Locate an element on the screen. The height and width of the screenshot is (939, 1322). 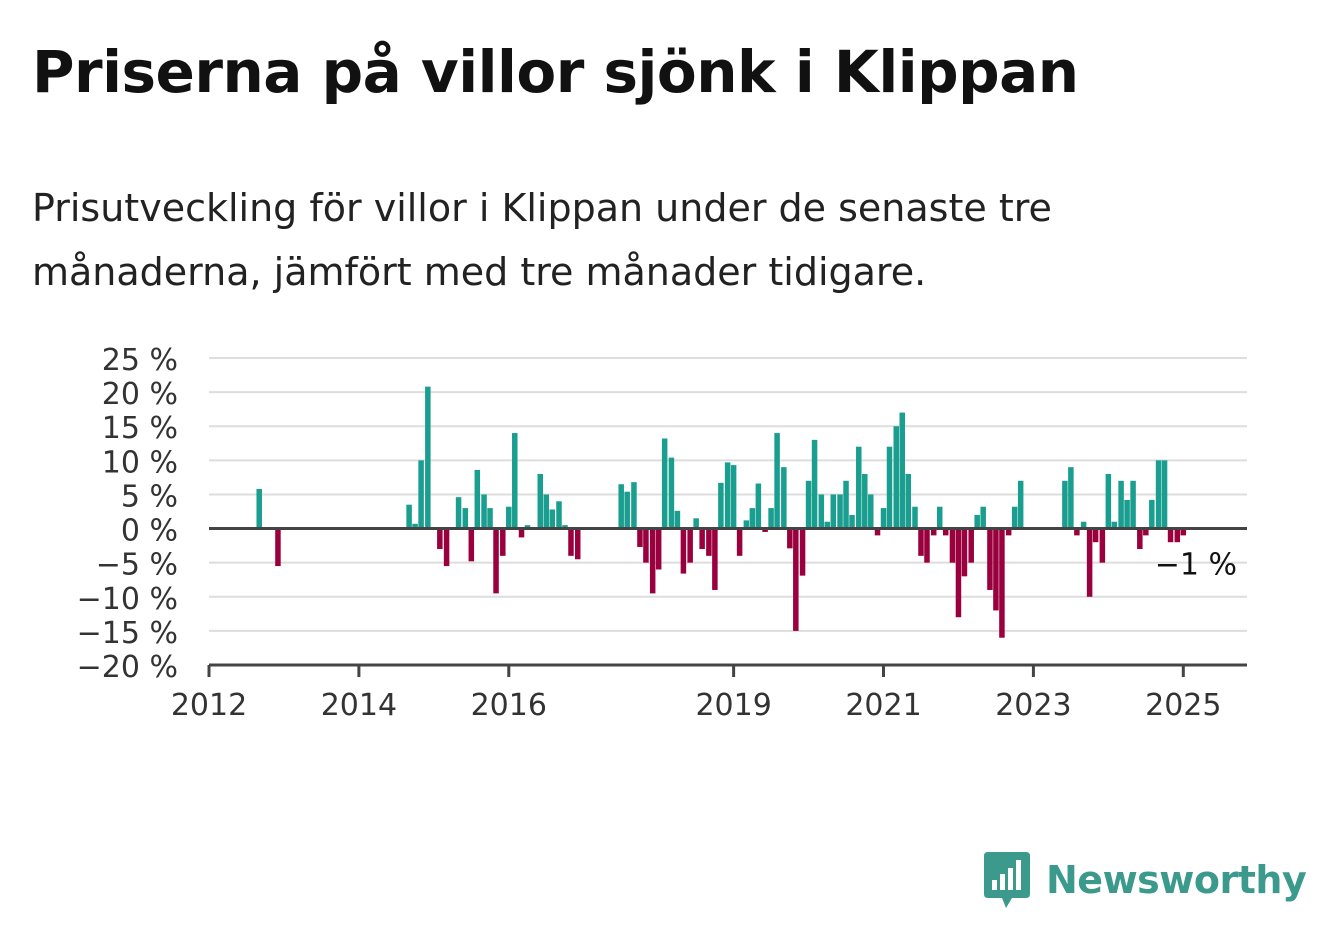
newsworthy-logo: Newsworthy is located at coordinates (1144, 880).